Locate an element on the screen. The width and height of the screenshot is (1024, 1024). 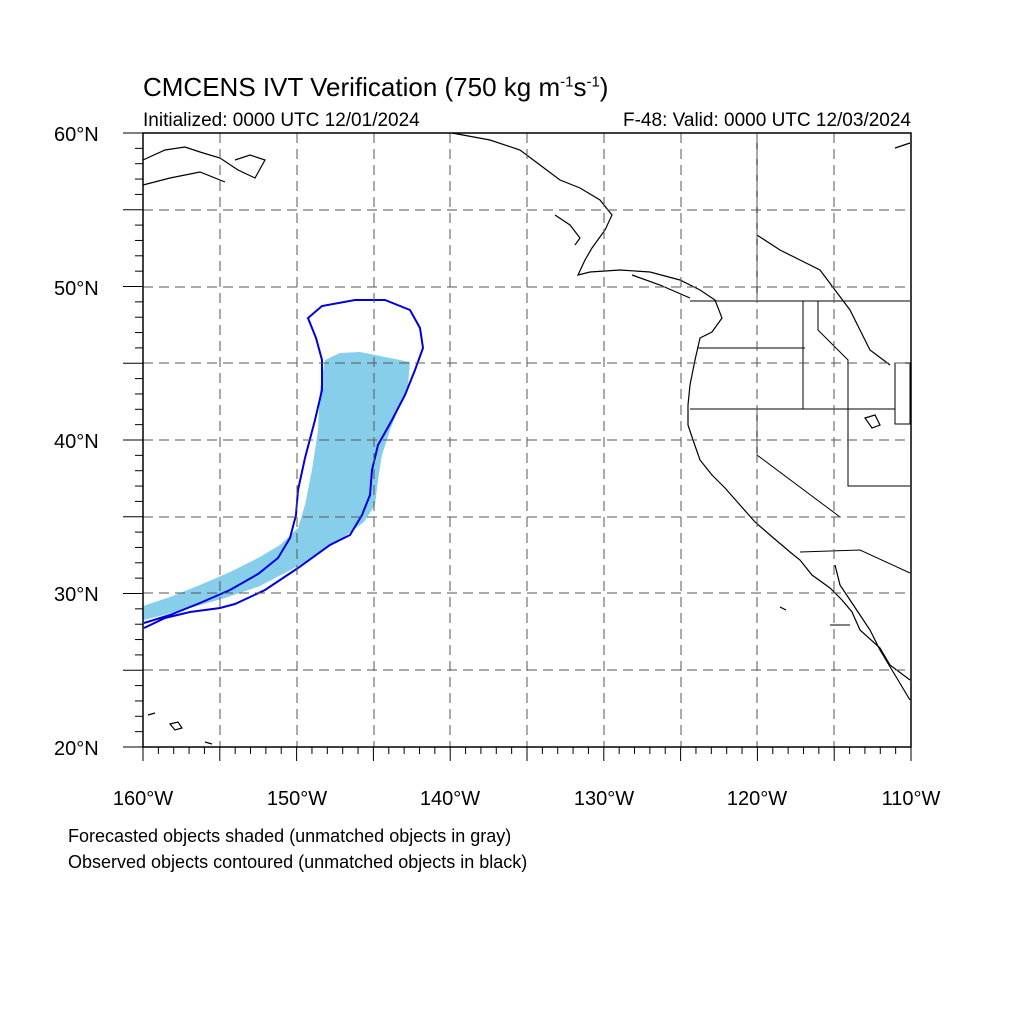
map-title: CMCENS IVT Verification (750 kg m-1s-1) is located at coordinates (376, 87).